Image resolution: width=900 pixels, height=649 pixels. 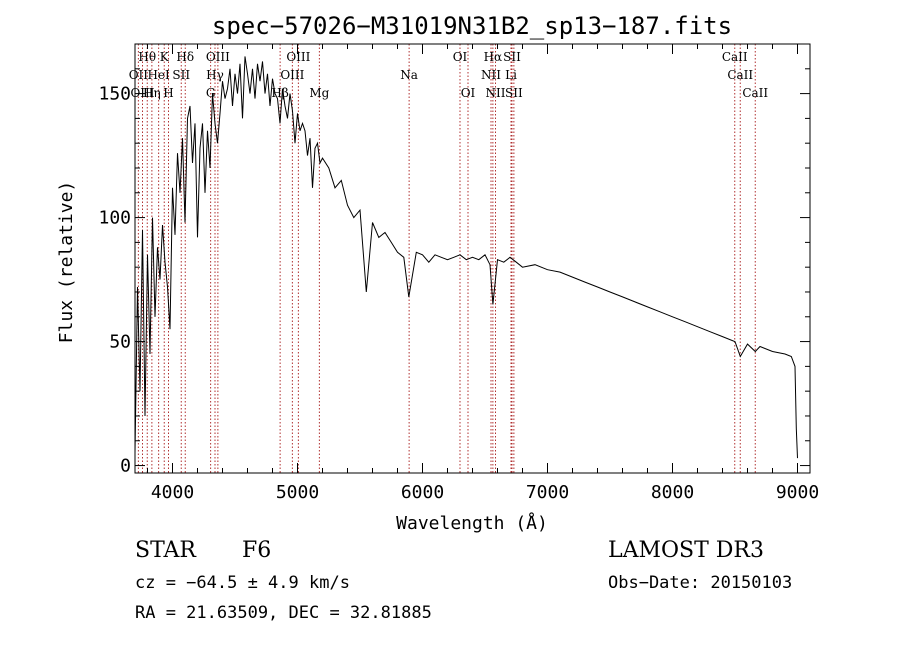 What do you see at coordinates (215, 75) in the screenshot?
I see `line-marker-label-12: Hγ` at bounding box center [215, 75].